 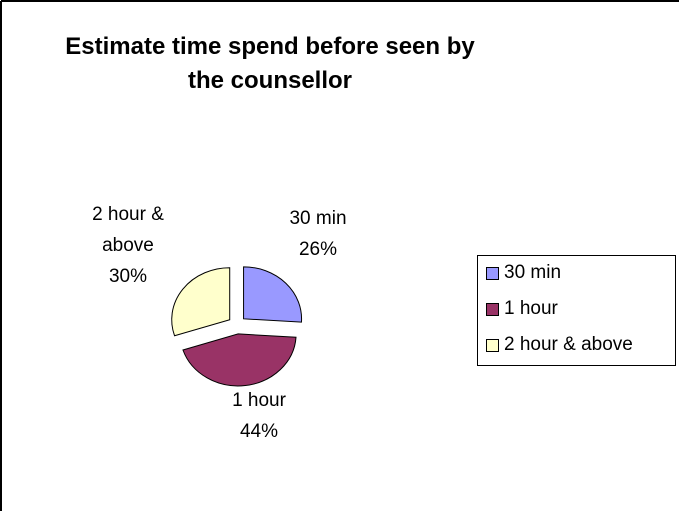 What do you see at coordinates (128, 229) in the screenshot?
I see `data-label-category: 2 hour & above` at bounding box center [128, 229].